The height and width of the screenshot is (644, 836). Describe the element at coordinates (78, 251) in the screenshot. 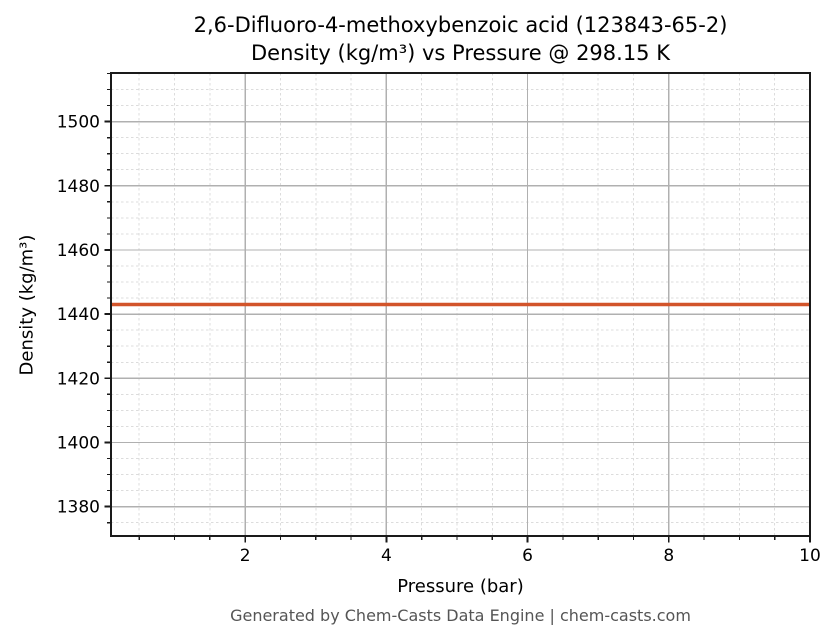

I see `y-tick-label: 1460` at that location.